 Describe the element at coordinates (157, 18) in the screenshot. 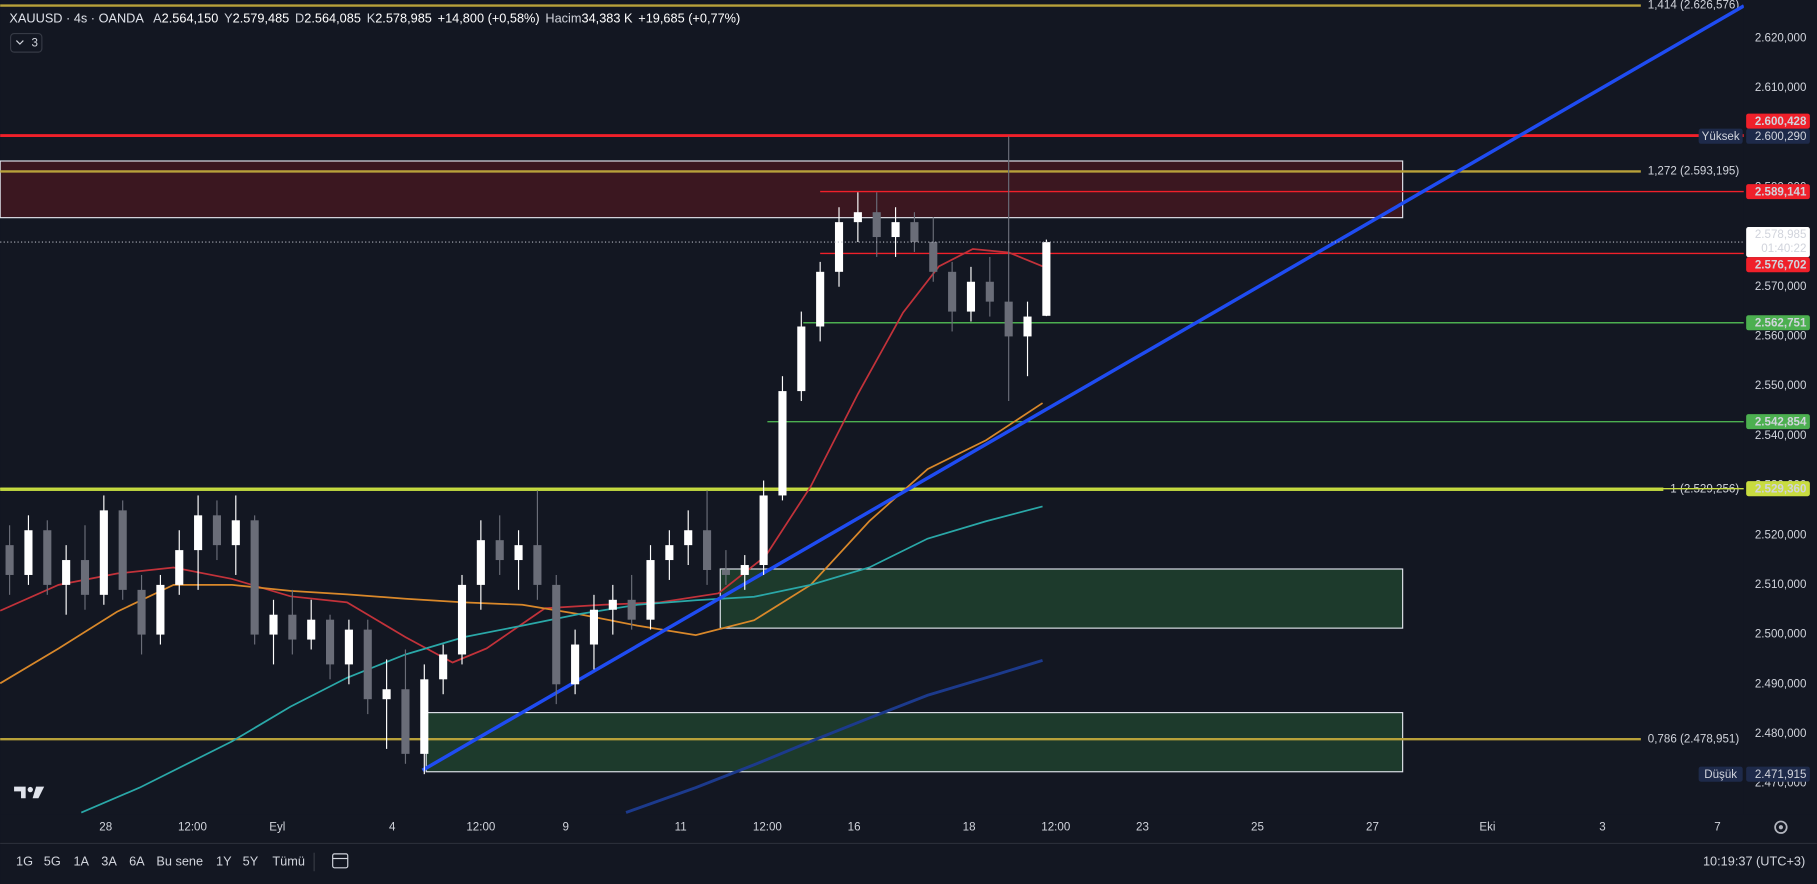

I see `ohlc-key: A` at that location.